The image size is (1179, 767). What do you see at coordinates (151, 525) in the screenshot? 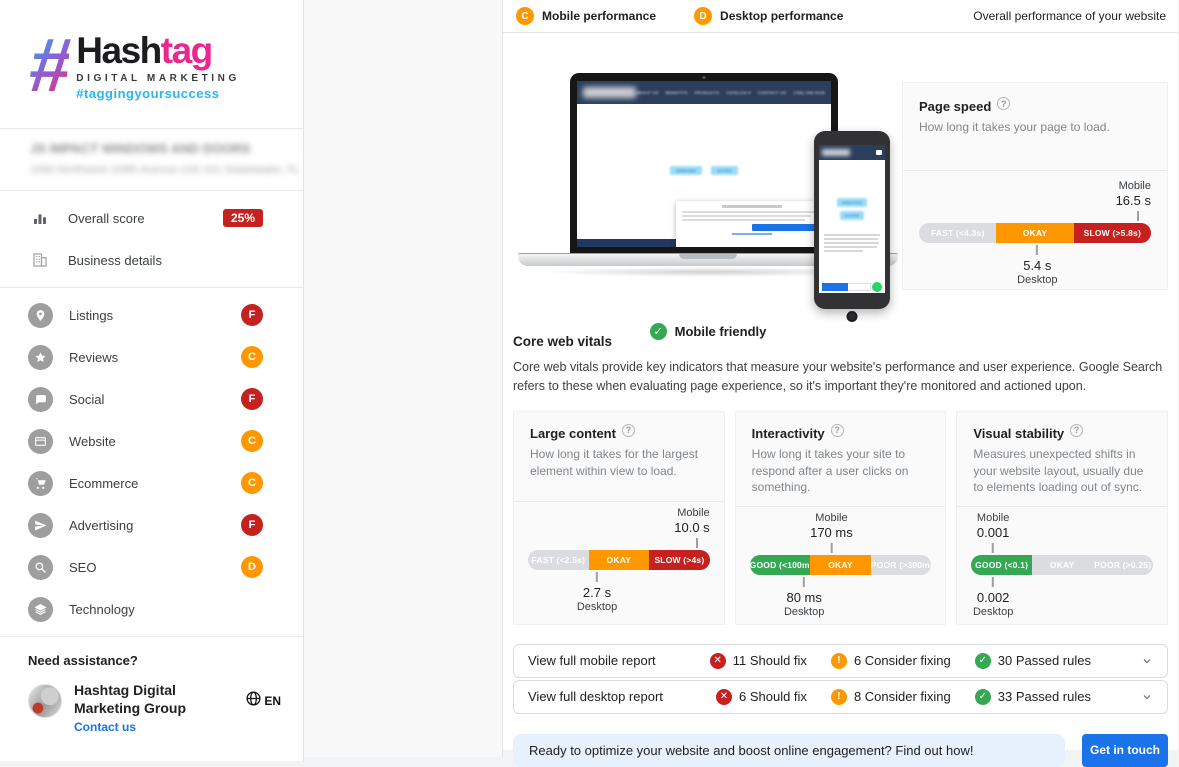
I see `sidebar-item-advertising: Advertising F` at bounding box center [151, 525].